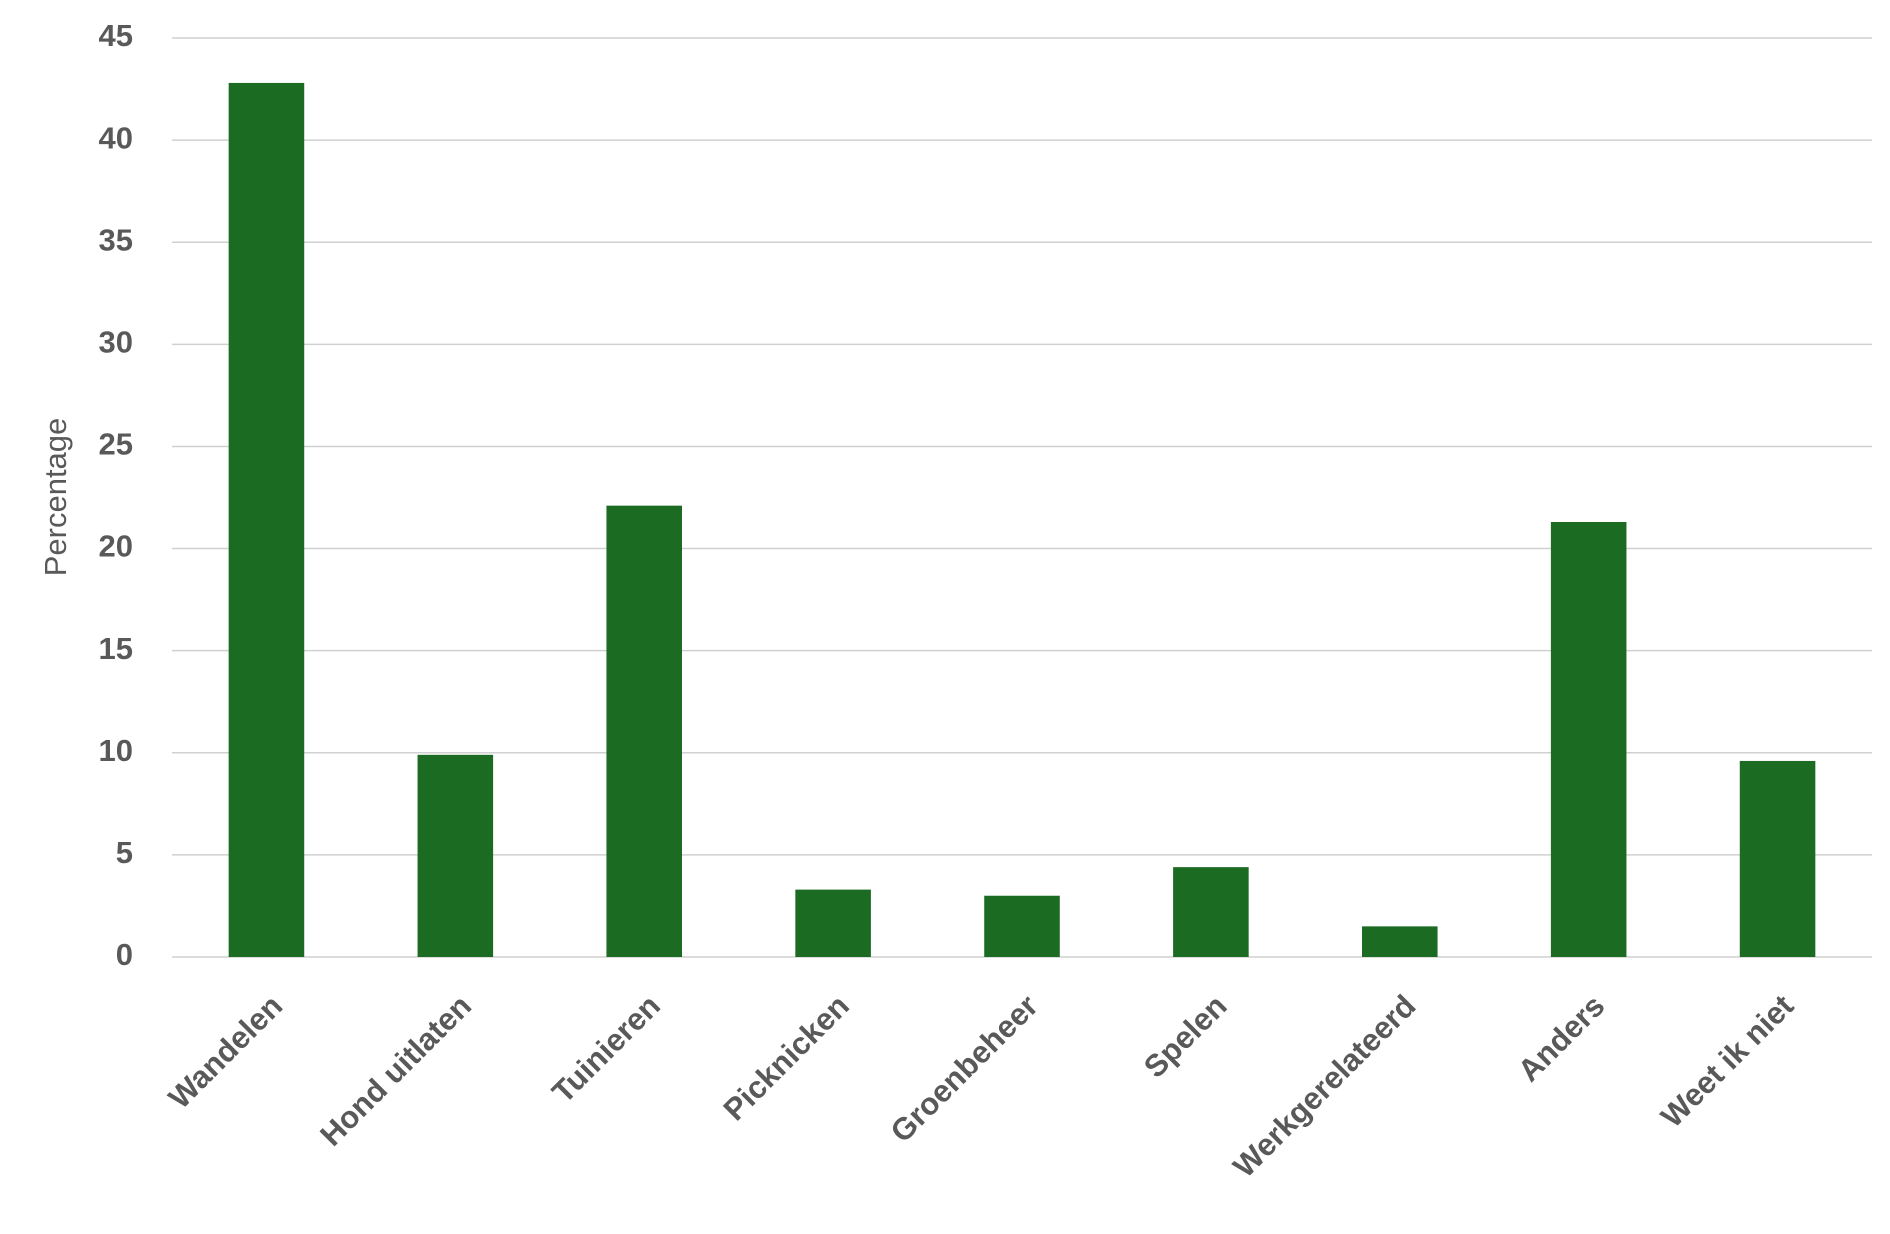 Image resolution: width=1890 pixels, height=1234 pixels. I want to click on y-tick-label: 5, so click(124, 852).